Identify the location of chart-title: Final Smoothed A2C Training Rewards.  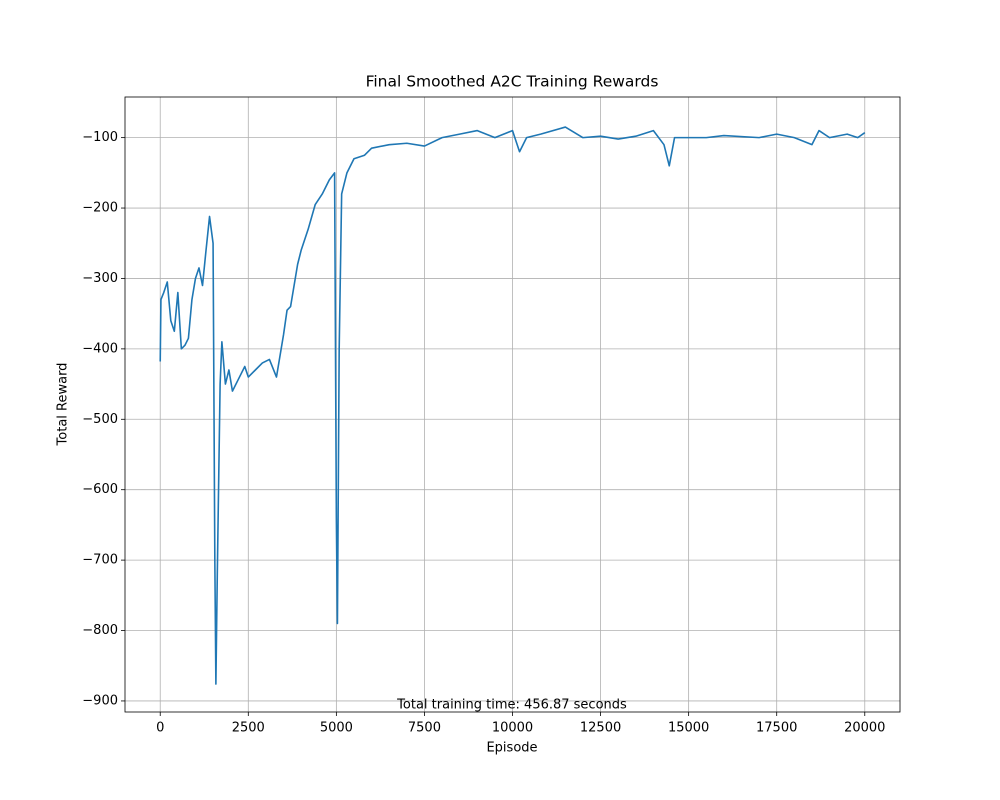
(512, 82).